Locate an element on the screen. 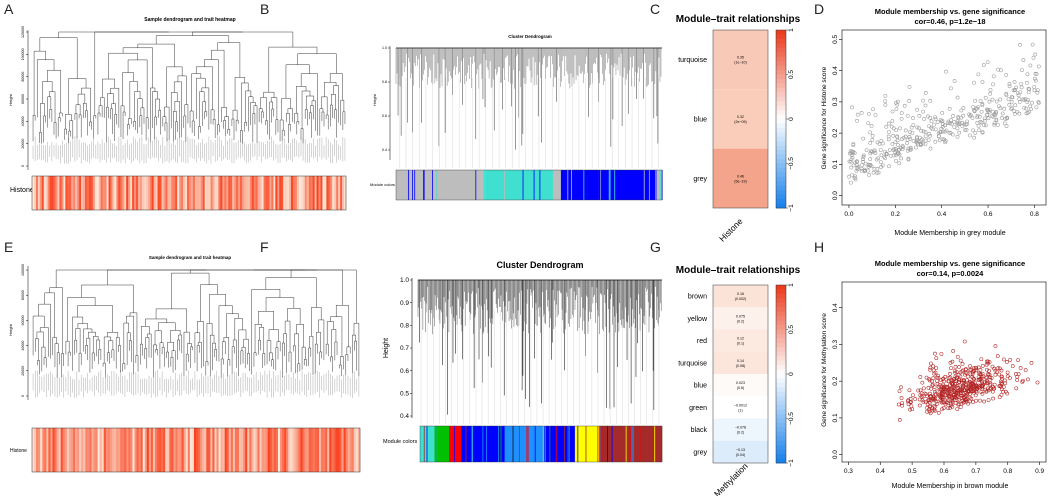  y-tick-label: 100000 is located at coordinates (23, 54).